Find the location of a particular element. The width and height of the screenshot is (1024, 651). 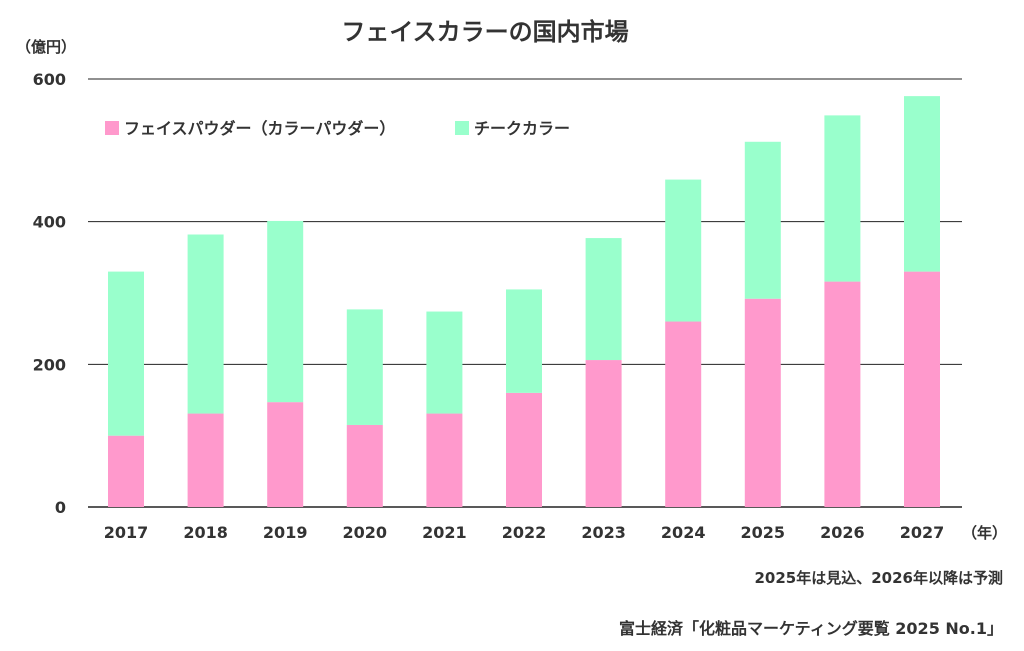

bar-cheek-color-2021 is located at coordinates (444, 362).